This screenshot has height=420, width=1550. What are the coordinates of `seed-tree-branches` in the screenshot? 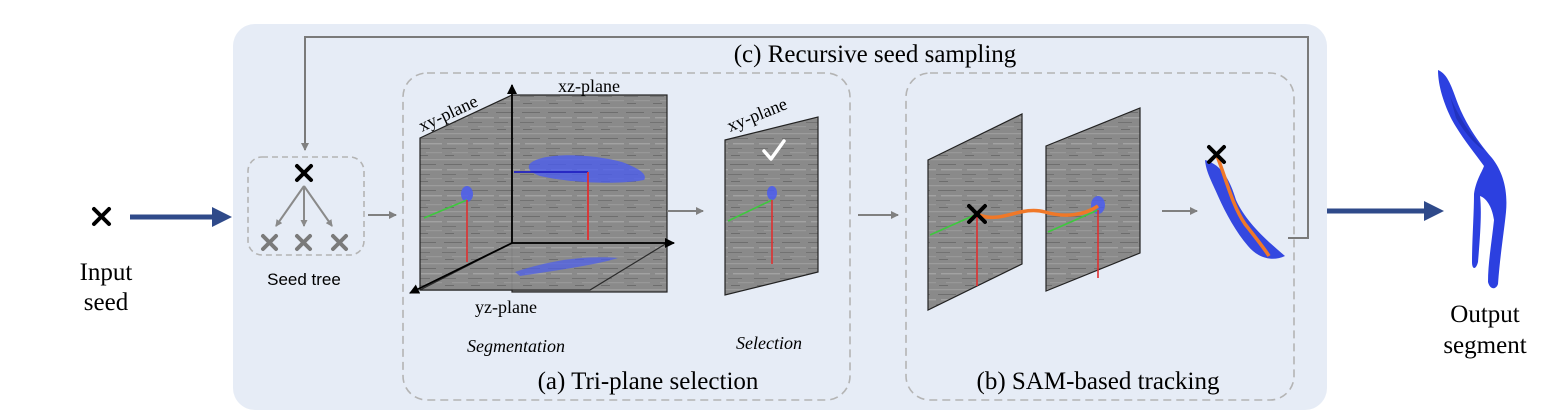 It's located at (304, 206).